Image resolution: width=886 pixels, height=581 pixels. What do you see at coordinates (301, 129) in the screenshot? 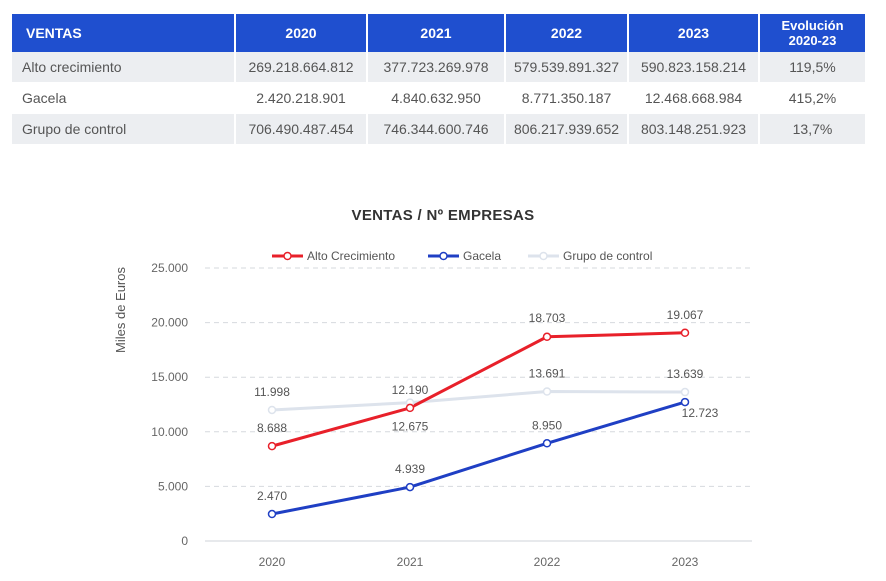
I see `table-cell: 706.490.487.454` at bounding box center [301, 129].